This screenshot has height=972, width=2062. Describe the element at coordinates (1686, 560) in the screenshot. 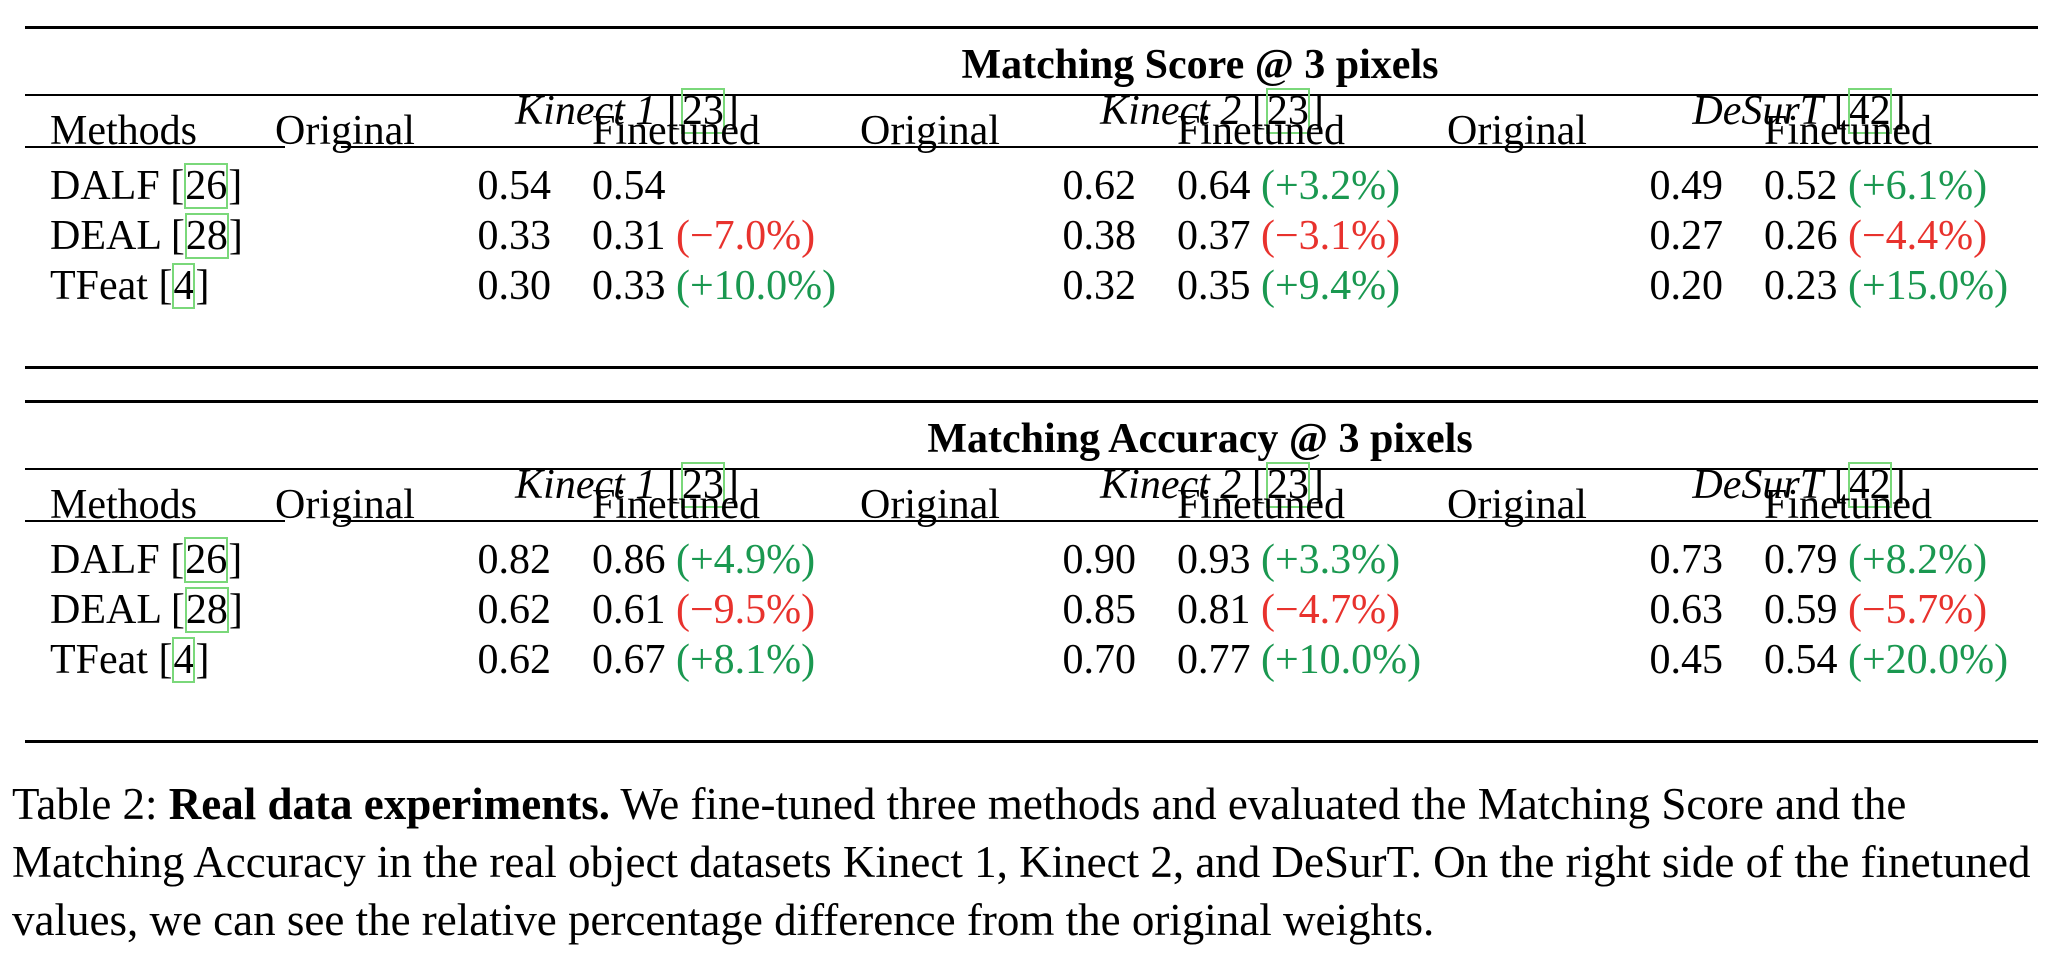

I see `original-value: 0.73` at that location.